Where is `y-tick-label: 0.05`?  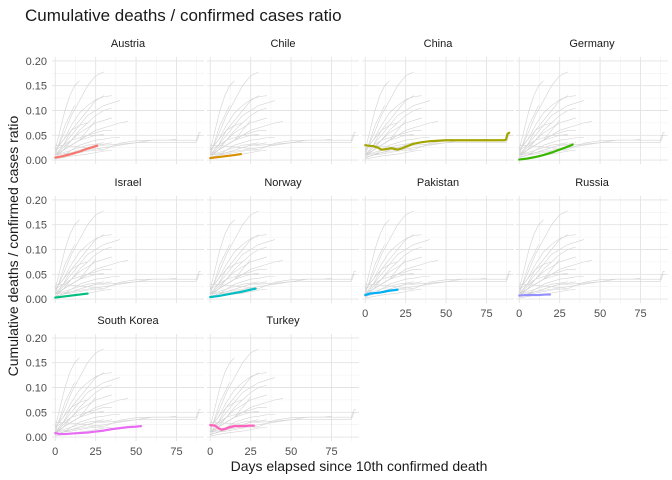
y-tick-label: 0.05 is located at coordinates (36, 413).